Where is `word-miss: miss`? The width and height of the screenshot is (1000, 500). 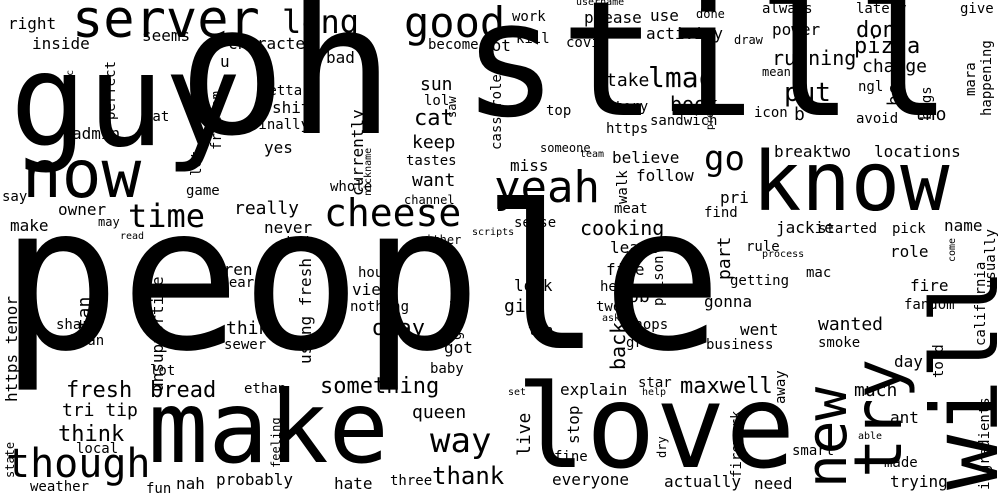
word-miss: miss is located at coordinates (529, 165).